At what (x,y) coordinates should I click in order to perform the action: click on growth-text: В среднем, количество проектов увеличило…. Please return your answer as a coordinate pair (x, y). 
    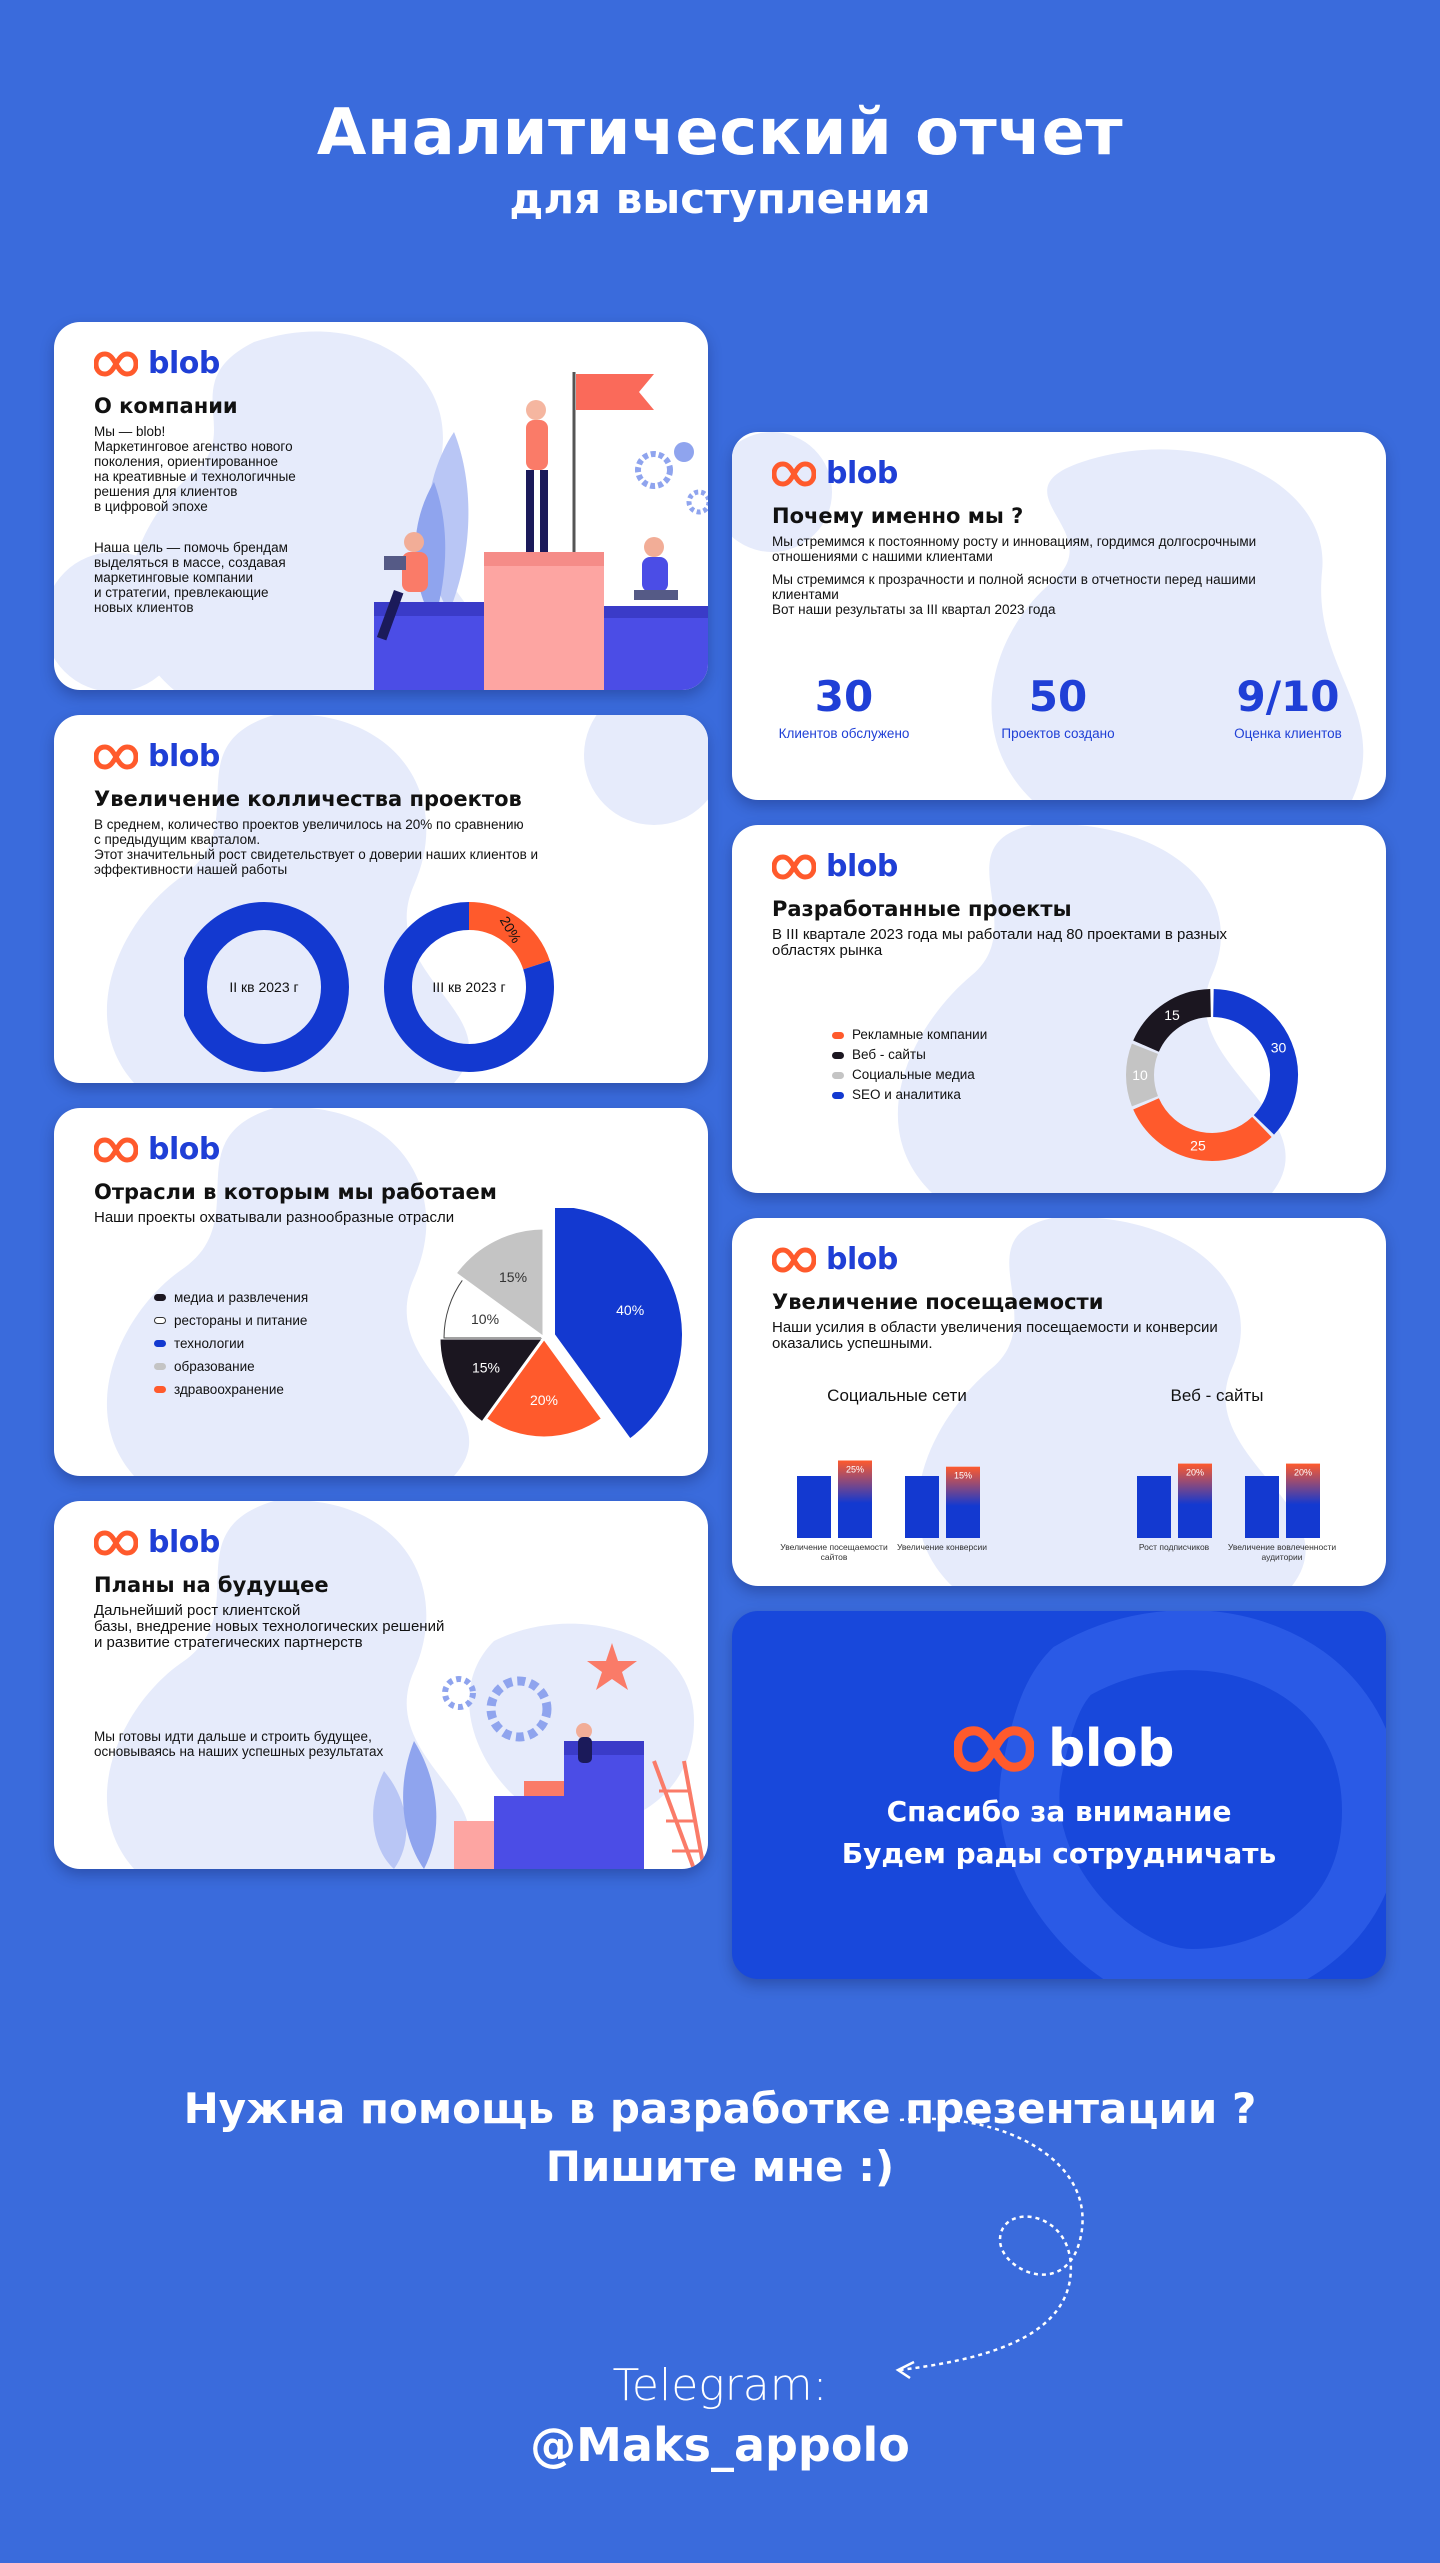
    Looking at the image, I should click on (316, 847).